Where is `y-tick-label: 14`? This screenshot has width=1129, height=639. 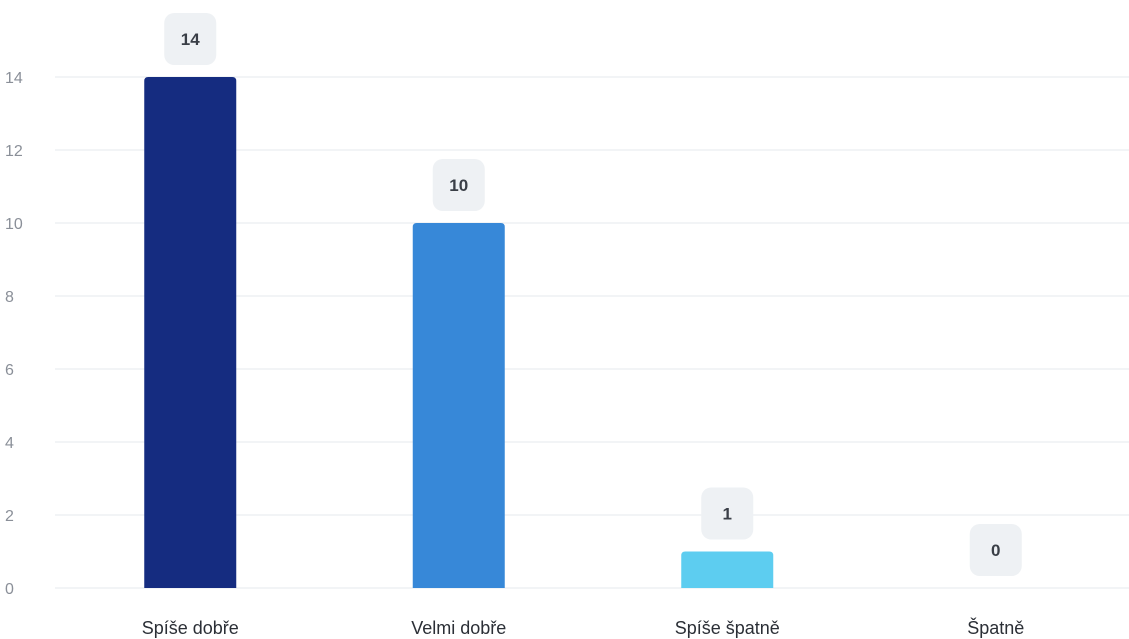 y-tick-label: 14 is located at coordinates (14, 78).